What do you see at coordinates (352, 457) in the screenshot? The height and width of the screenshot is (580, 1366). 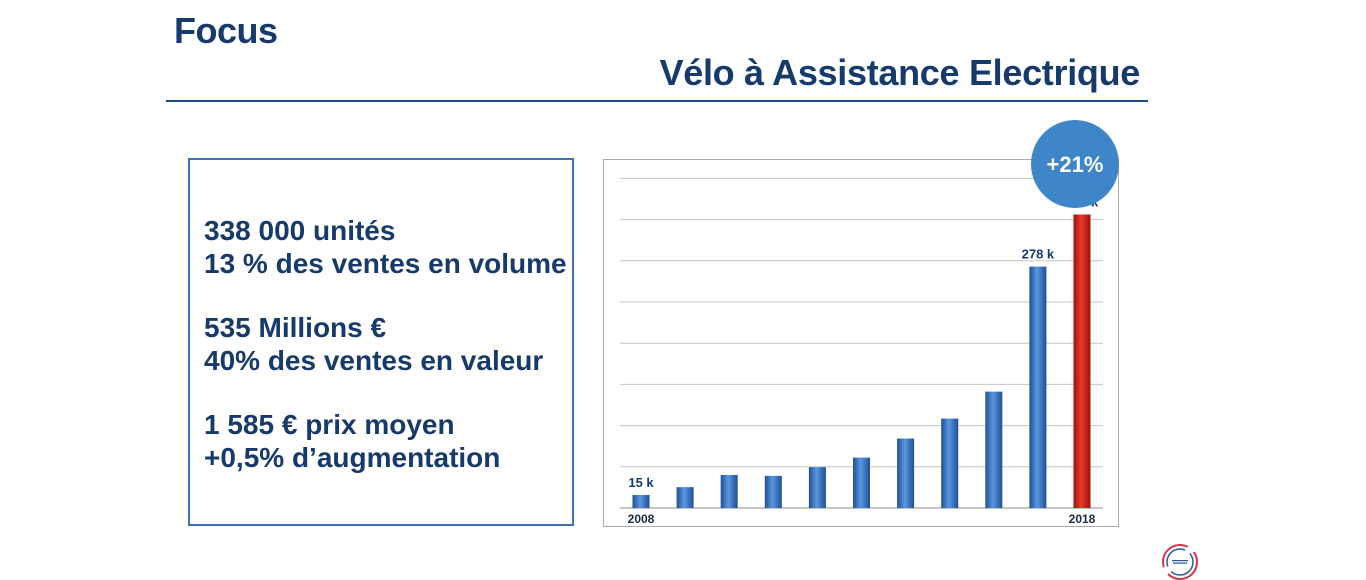 I see `stat-price-growth: +0,5% d’augmentation` at bounding box center [352, 457].